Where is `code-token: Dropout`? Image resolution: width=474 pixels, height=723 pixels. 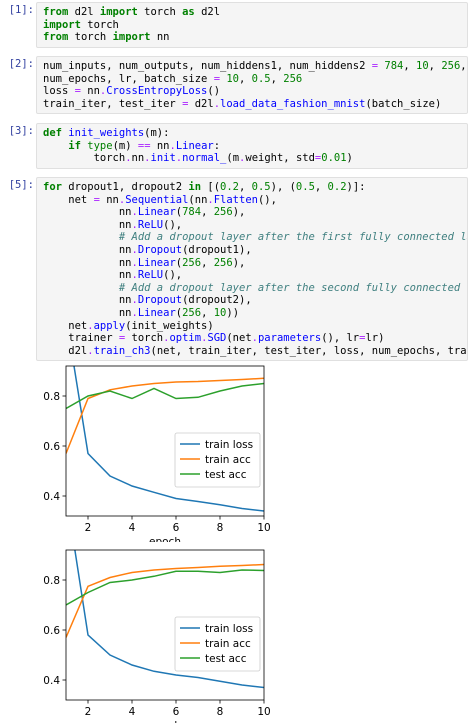 code-token: Dropout is located at coordinates (160, 249).